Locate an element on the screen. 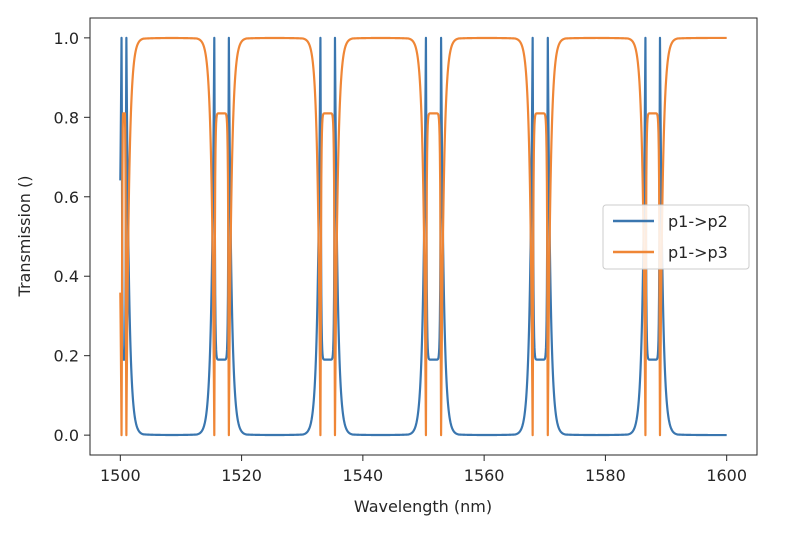  y-axis-ticks: 0.0 0.2 0.4 0.6 0.8 1.0 is located at coordinates (72, 237).